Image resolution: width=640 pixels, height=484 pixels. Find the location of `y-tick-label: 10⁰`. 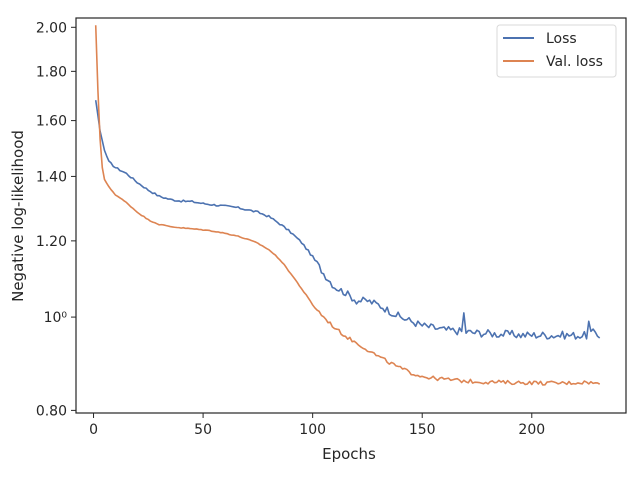

y-tick-label: 10⁰ is located at coordinates (56, 318).